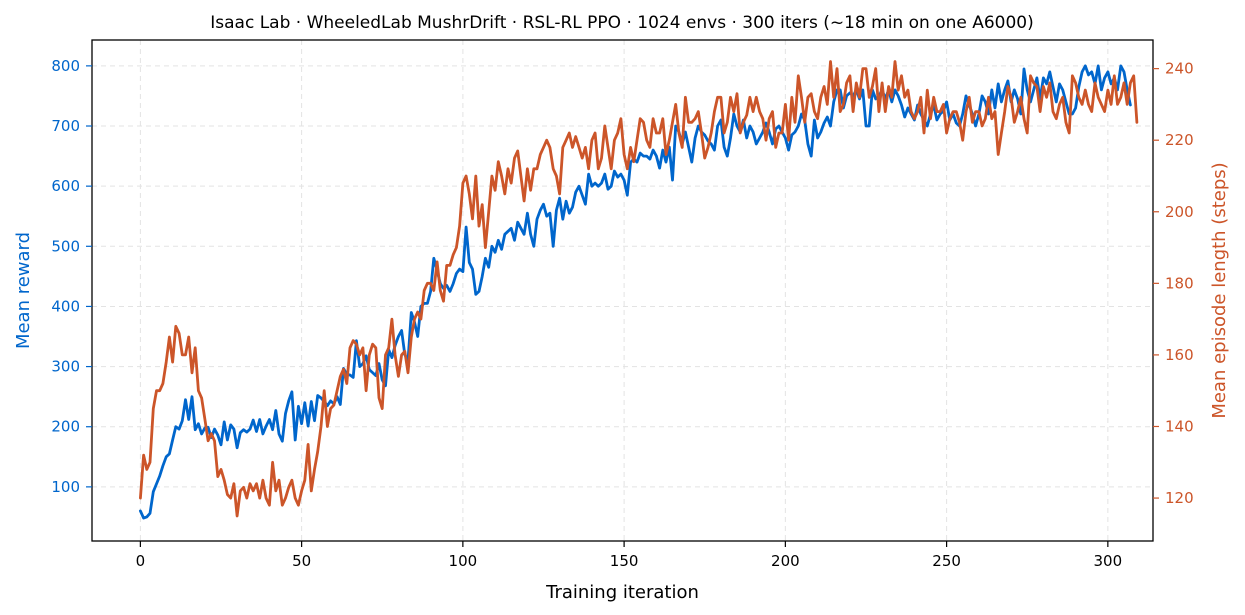  Describe the element at coordinates (622, 592) in the screenshot. I see `x-axis-label: Training iteration` at that location.